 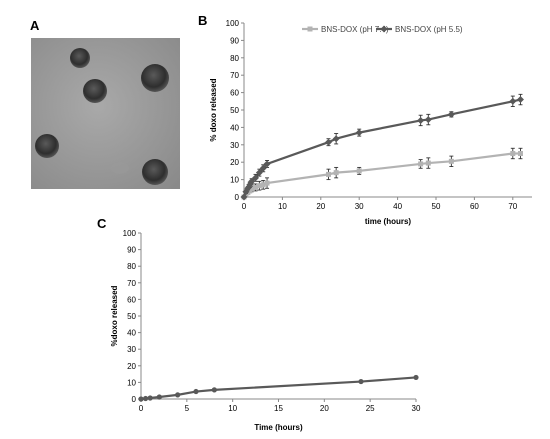 I want to click on legend-item: BNS-DOX (pH 7.4), so click(x=345, y=29).